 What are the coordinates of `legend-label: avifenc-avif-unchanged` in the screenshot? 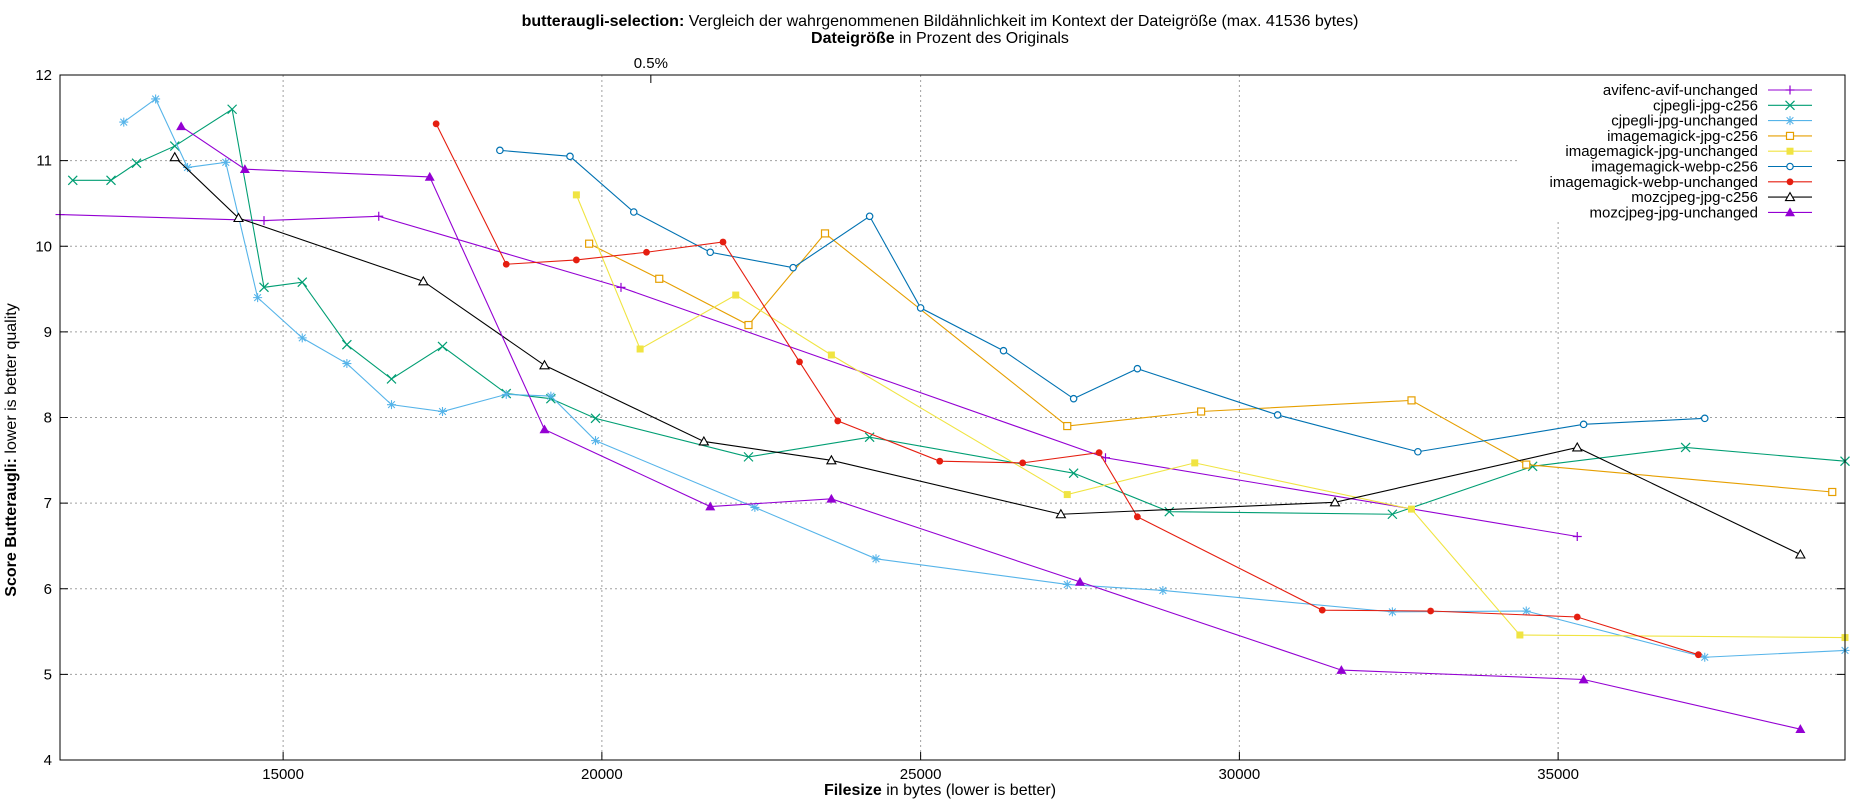 It's located at (1680, 90).